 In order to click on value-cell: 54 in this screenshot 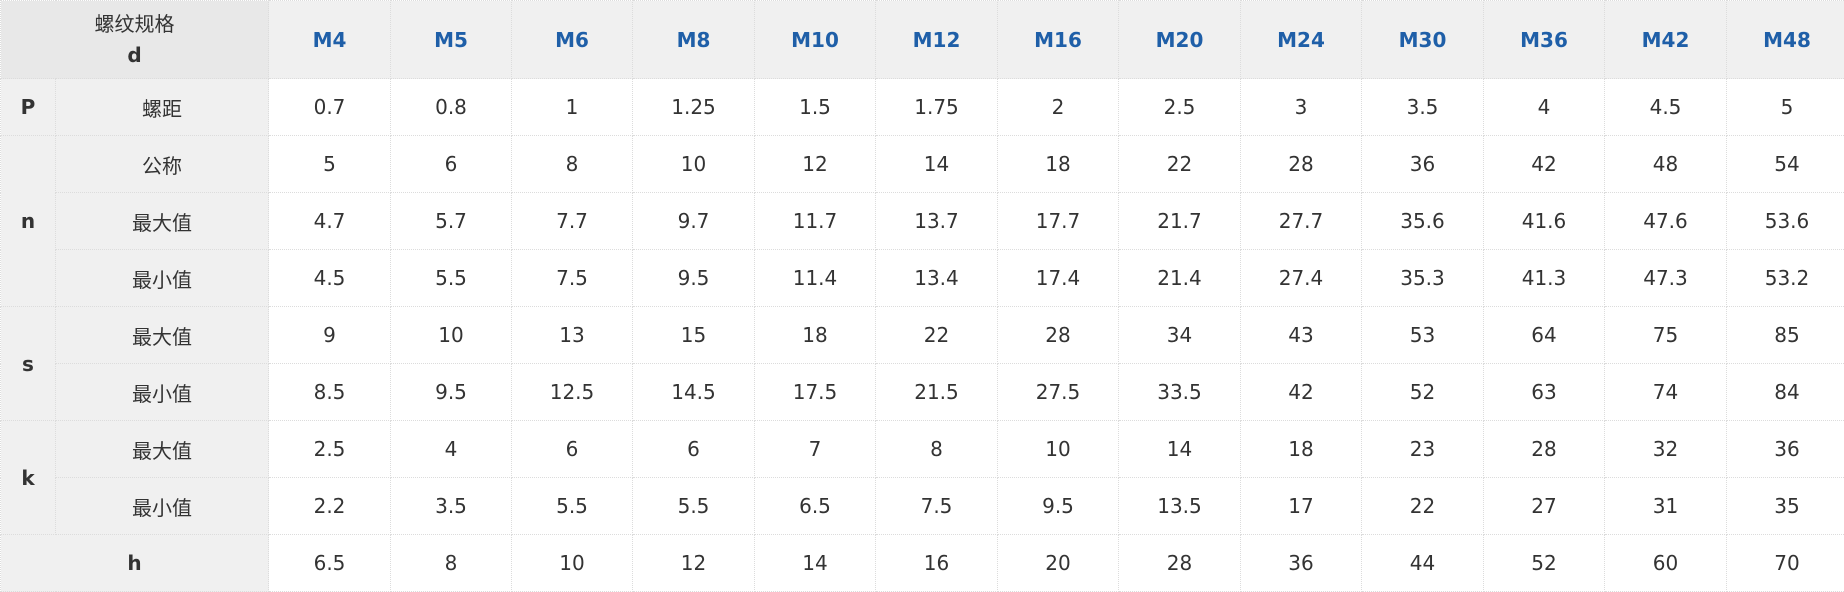, I will do `click(1785, 164)`.